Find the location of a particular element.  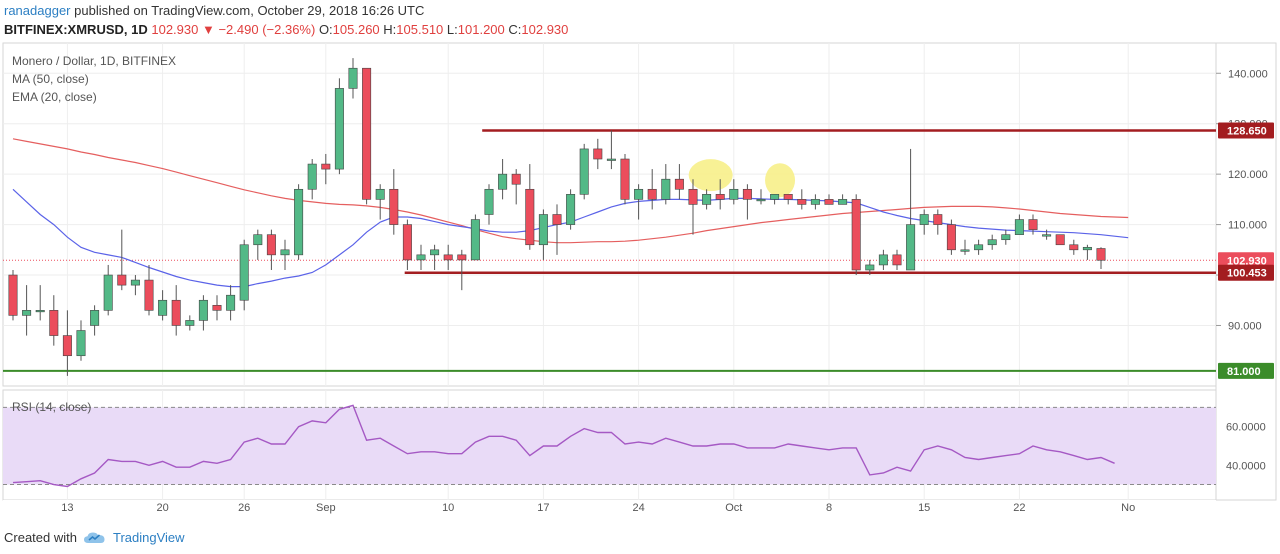

author-link: ranadagger is located at coordinates (37, 10).